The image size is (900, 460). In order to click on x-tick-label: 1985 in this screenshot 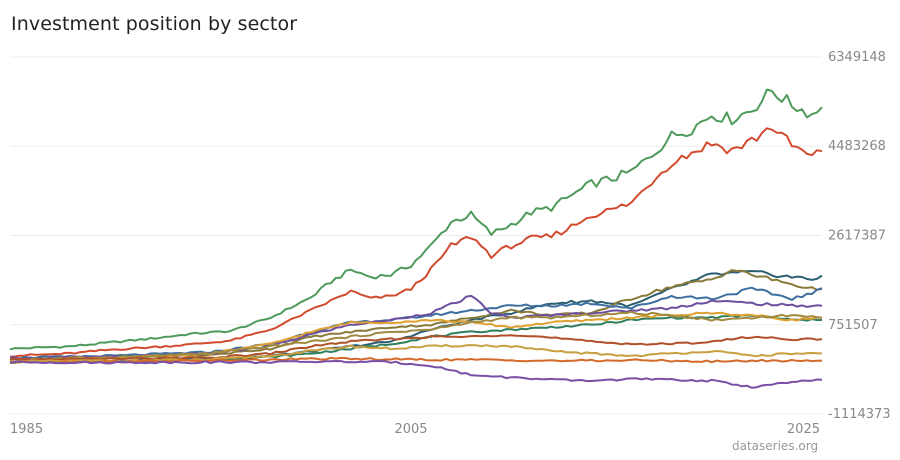, I will do `click(26, 429)`.